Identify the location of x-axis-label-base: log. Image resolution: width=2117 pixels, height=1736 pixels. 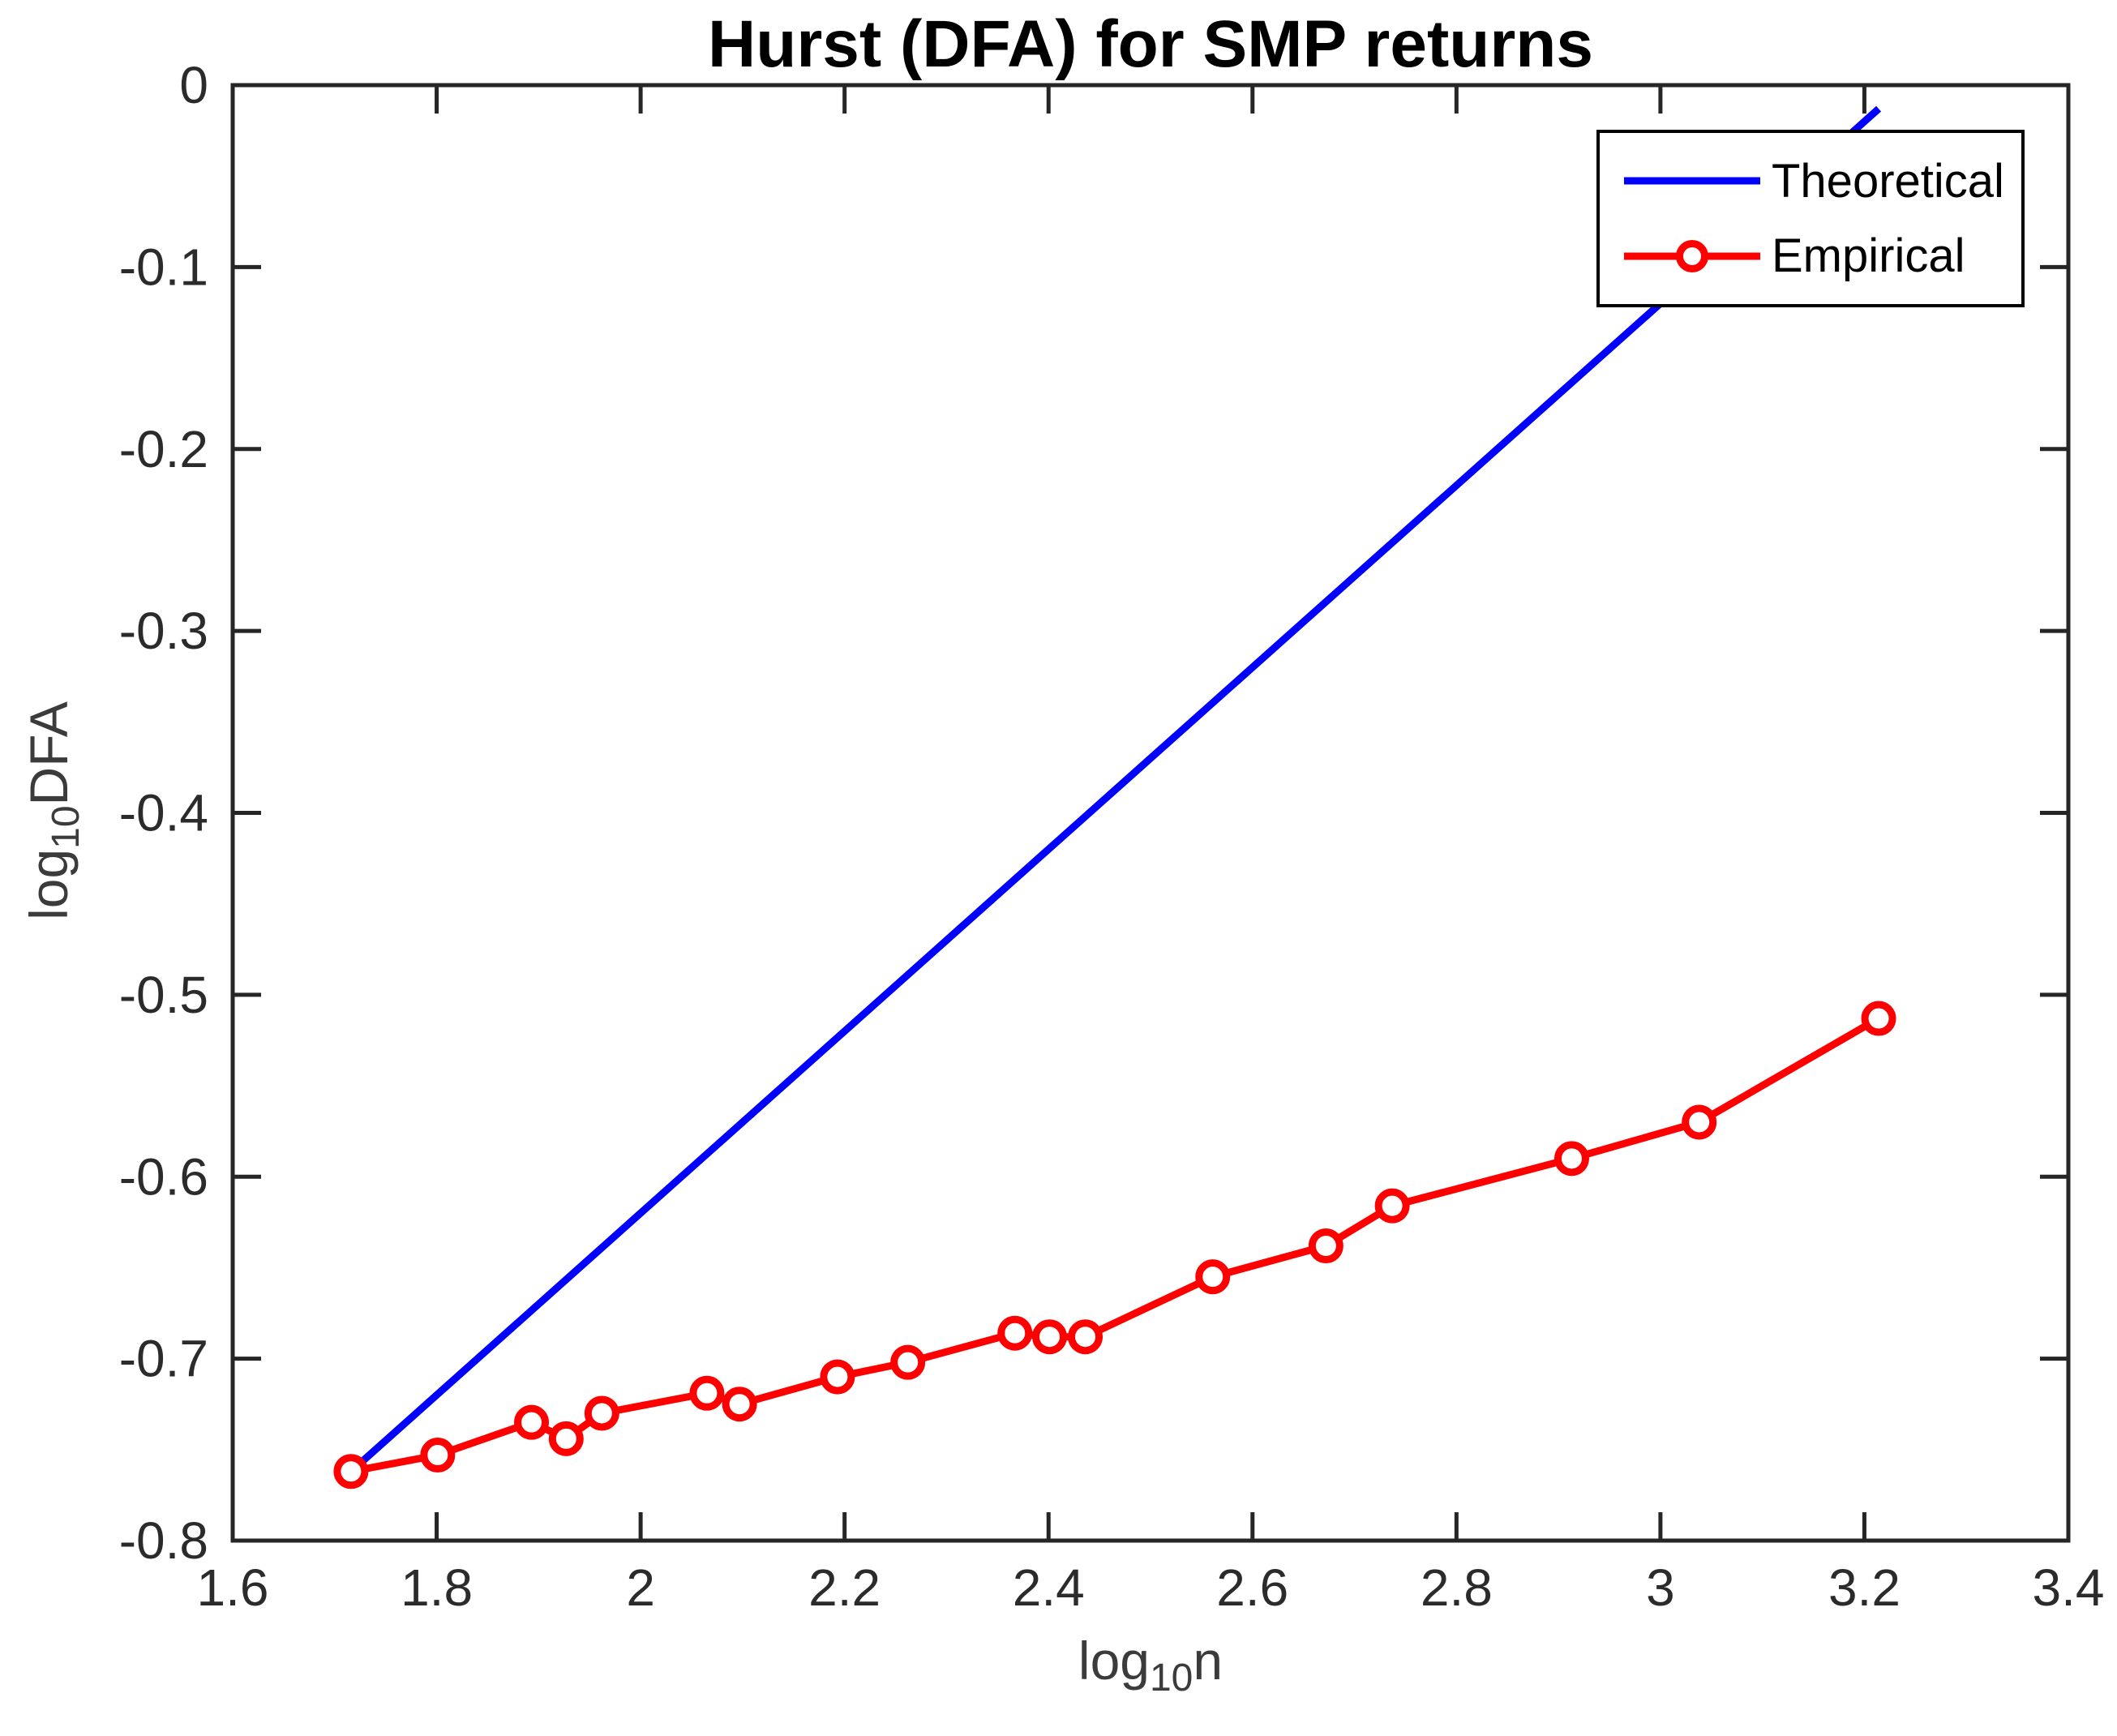
(1114, 1661).